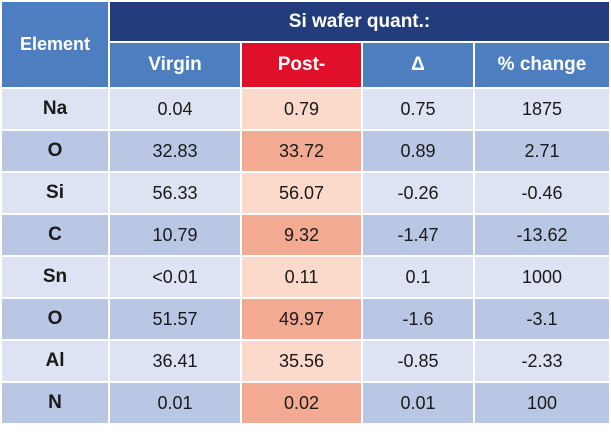 The height and width of the screenshot is (434, 611). Describe the element at coordinates (419, 362) in the screenshot. I see `cell-delta: -0.85` at that location.